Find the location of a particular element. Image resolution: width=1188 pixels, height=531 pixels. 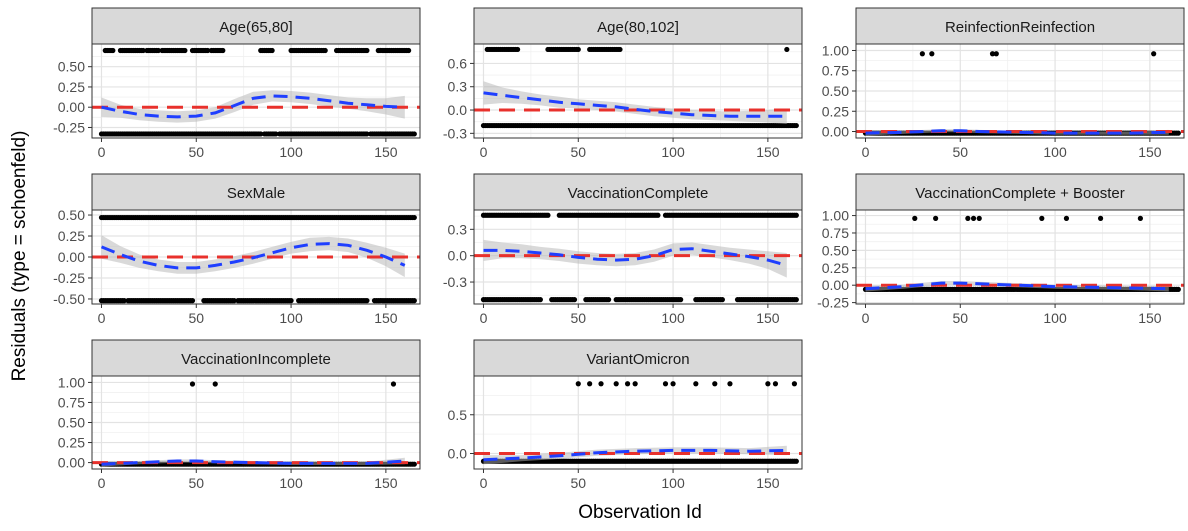

facet-panel-3: SexMale 0 50 100 150 -0.50 -0.25 0.00 0.25 0.50 is located at coordinates (237, 249).